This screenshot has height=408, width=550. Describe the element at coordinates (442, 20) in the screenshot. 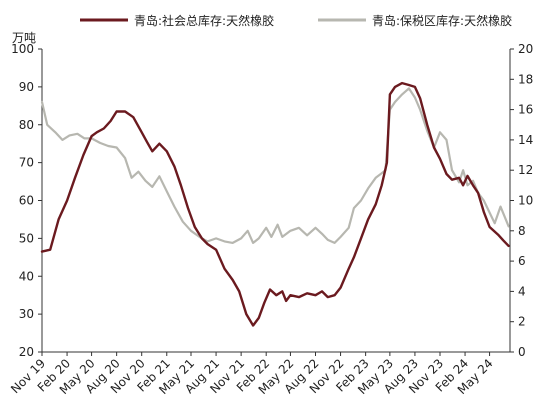

I see `legend-label-bonded-inventory: 青岛:保税区库存:天然橡胶` at that location.